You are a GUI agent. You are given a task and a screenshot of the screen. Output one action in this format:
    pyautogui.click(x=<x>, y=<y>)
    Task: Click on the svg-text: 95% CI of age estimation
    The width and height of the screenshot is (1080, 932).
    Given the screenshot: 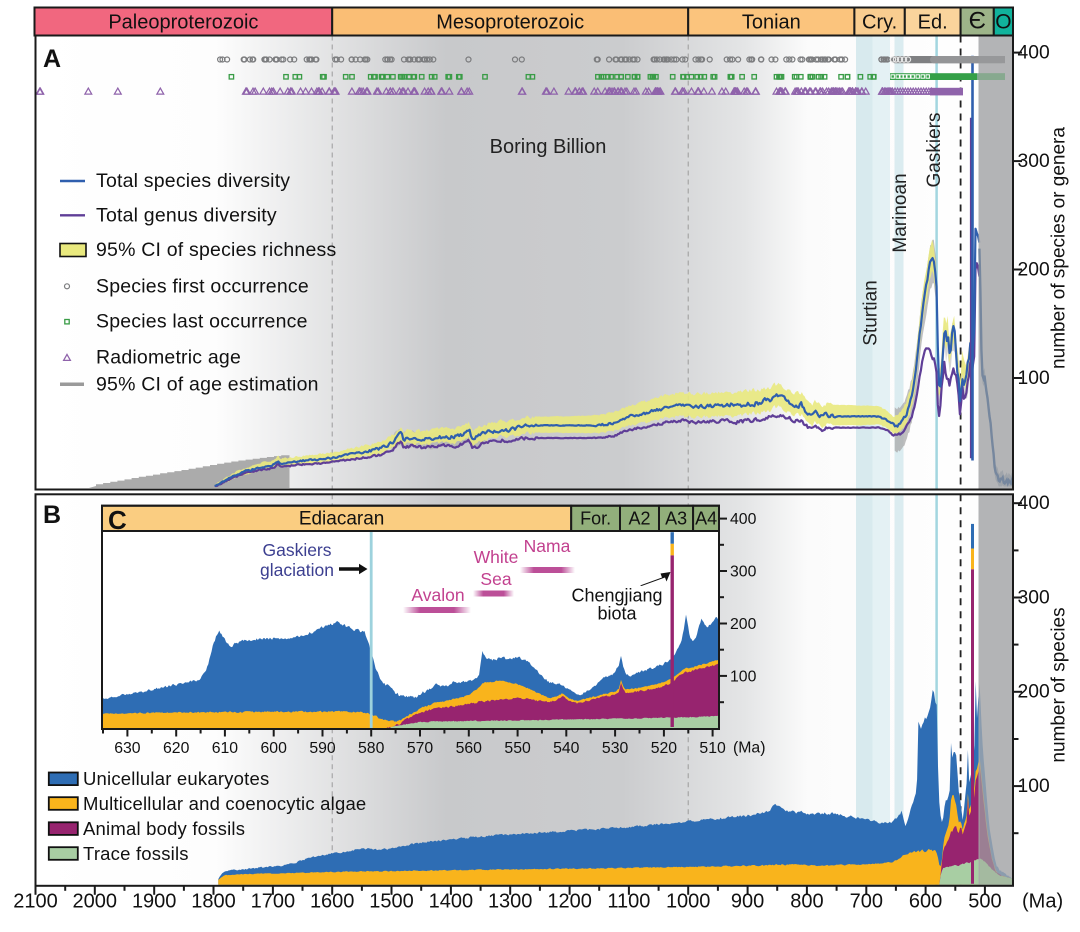 What is the action you would take?
    pyautogui.click(x=207, y=384)
    